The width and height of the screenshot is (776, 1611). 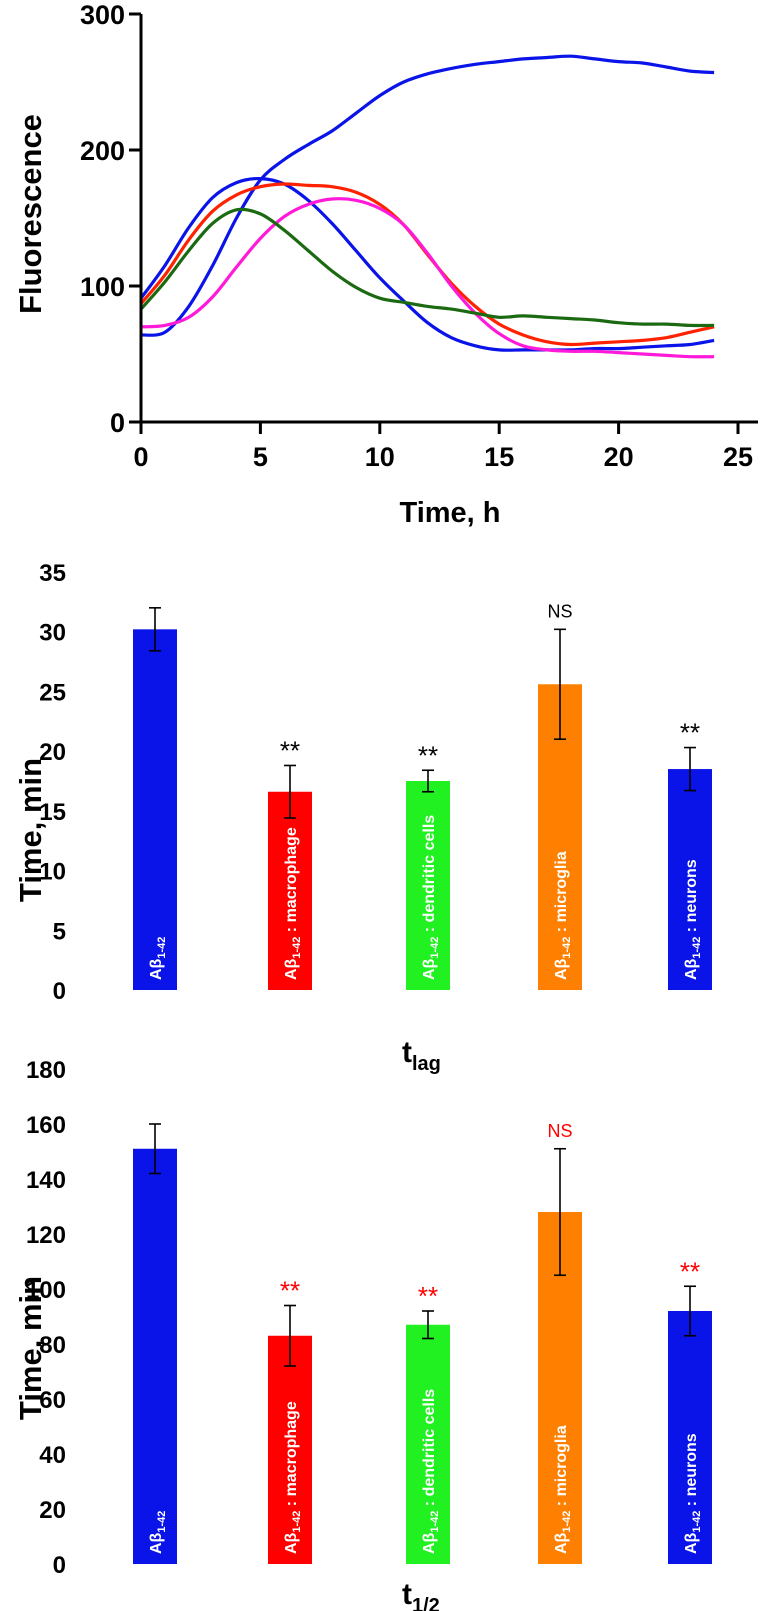 What do you see at coordinates (59, 991) in the screenshot?
I see `bar1-y-tick-label: 0` at bounding box center [59, 991].